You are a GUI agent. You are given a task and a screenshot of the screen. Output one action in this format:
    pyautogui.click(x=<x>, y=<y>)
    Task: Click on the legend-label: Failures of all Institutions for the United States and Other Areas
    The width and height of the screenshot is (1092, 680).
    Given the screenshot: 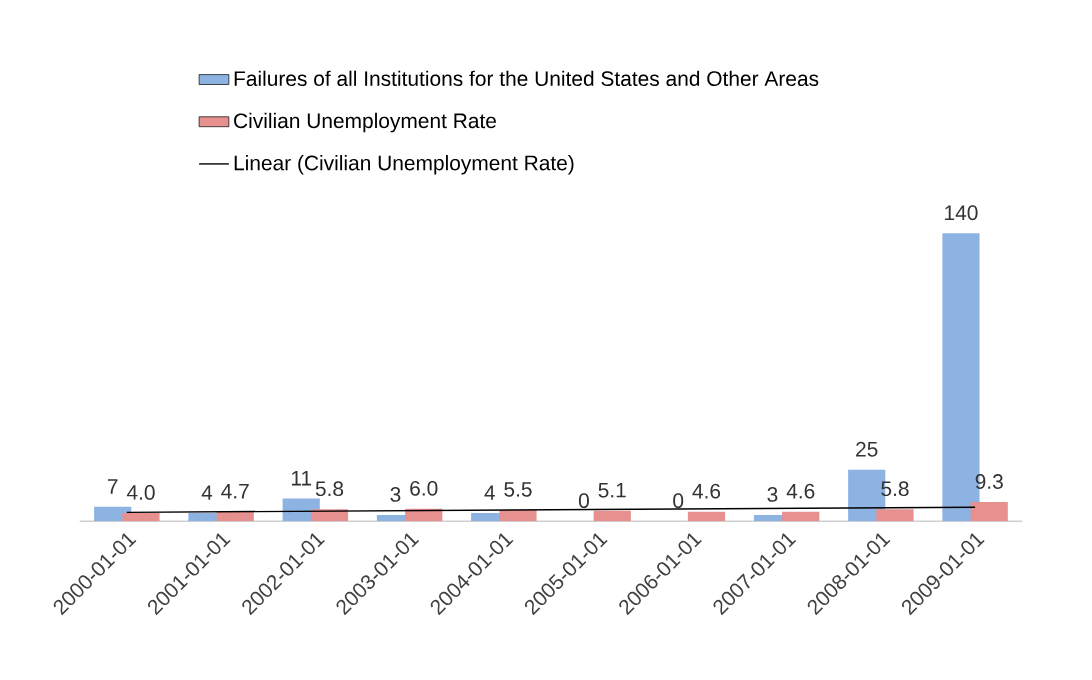 What is the action you would take?
    pyautogui.click(x=526, y=78)
    